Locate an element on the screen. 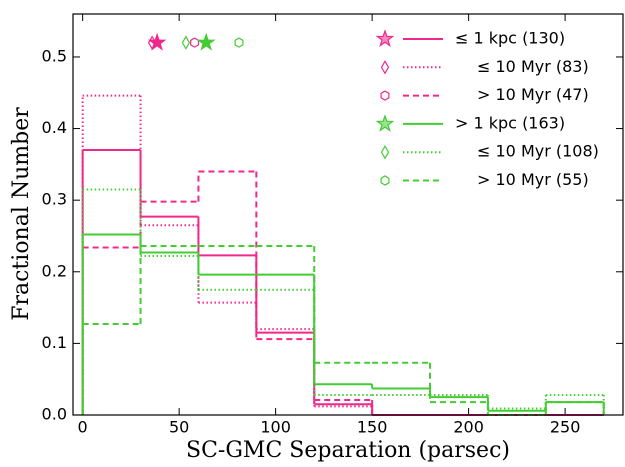 The height and width of the screenshot is (467, 625). legend-label: > 1 kpc (163) is located at coordinates (510, 122).